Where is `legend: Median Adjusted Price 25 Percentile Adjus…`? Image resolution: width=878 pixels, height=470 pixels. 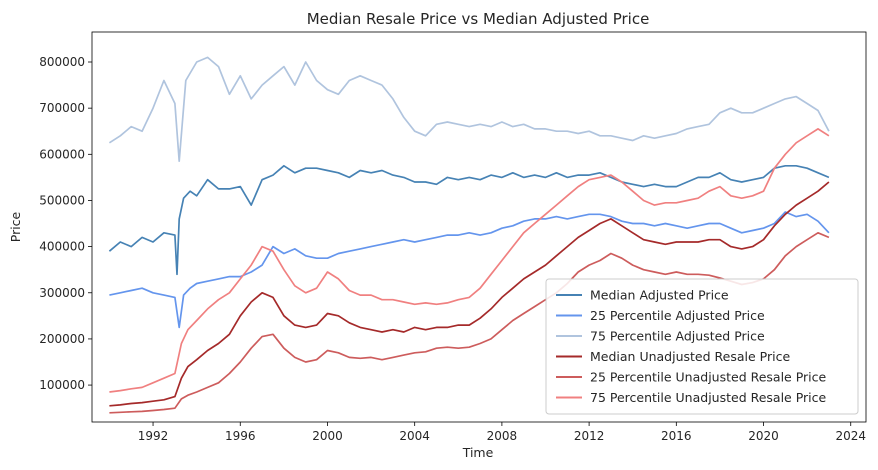
legend: Median Adjusted Price 25 Percentile Adjus… is located at coordinates (702, 346).